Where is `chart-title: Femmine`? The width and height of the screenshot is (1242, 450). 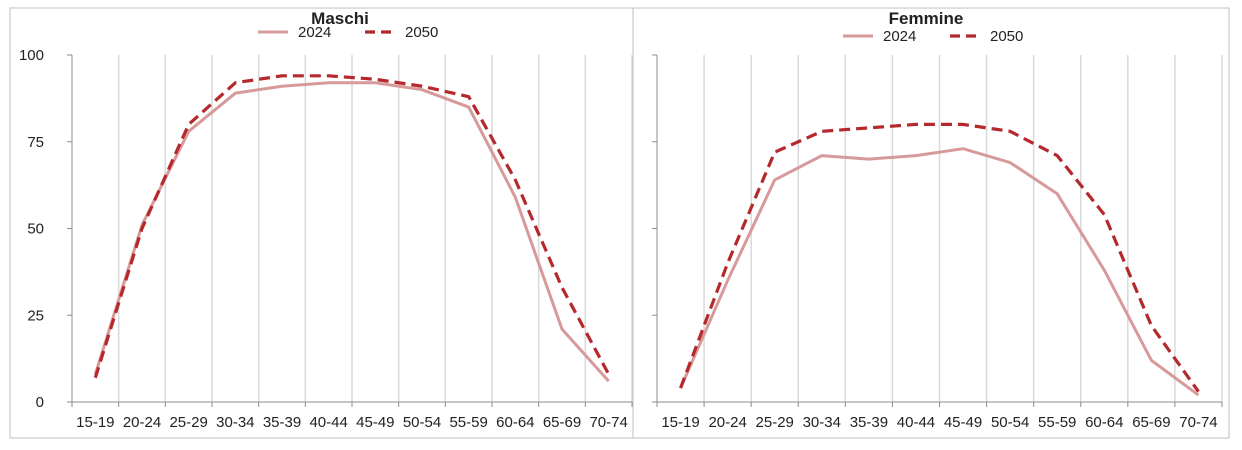 chart-title: Femmine is located at coordinates (926, 18).